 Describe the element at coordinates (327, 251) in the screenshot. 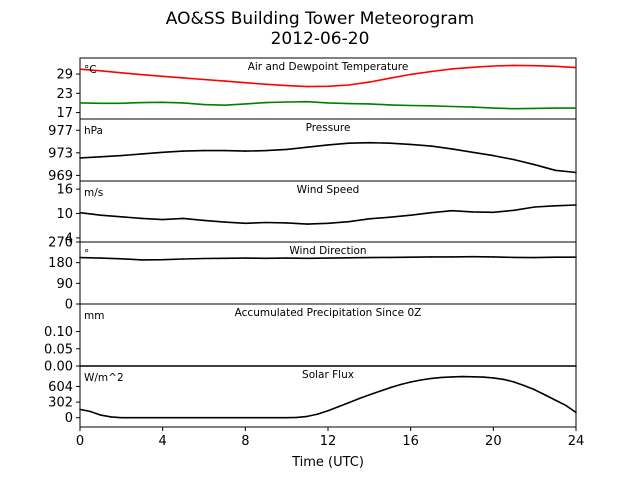

I see `panel-title: Wind Direction` at that location.